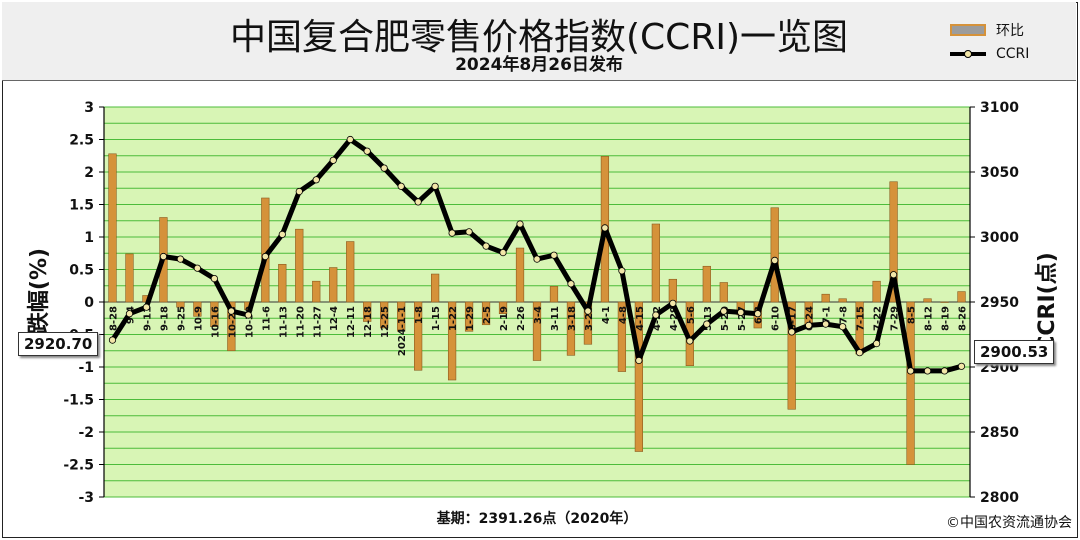 The height and width of the screenshot is (540, 1080). I want to click on left-tick-label: 1, so click(89, 238).